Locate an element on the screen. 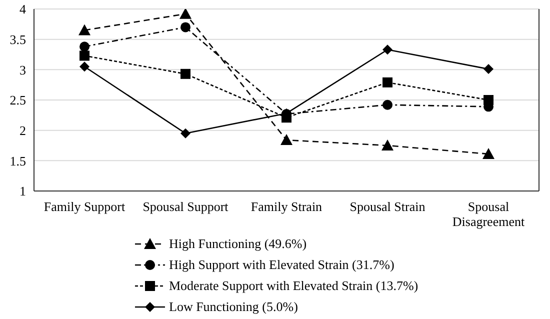  y-tick-label: 4 is located at coordinates (23, 9).